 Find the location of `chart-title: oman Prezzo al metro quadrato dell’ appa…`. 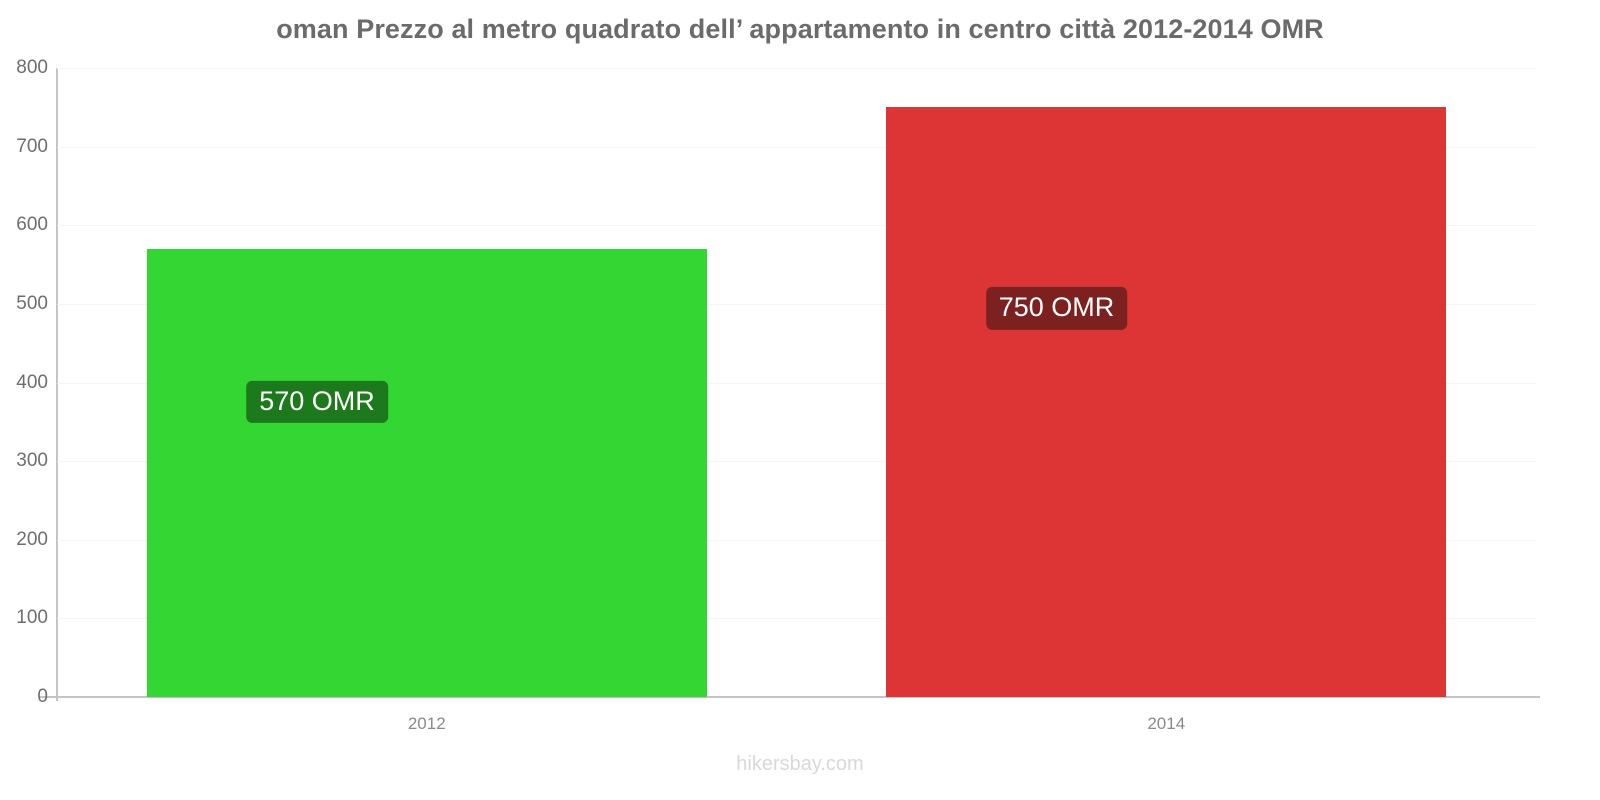

chart-title: oman Prezzo al metro quadrato dell’ appa… is located at coordinates (800, 29).